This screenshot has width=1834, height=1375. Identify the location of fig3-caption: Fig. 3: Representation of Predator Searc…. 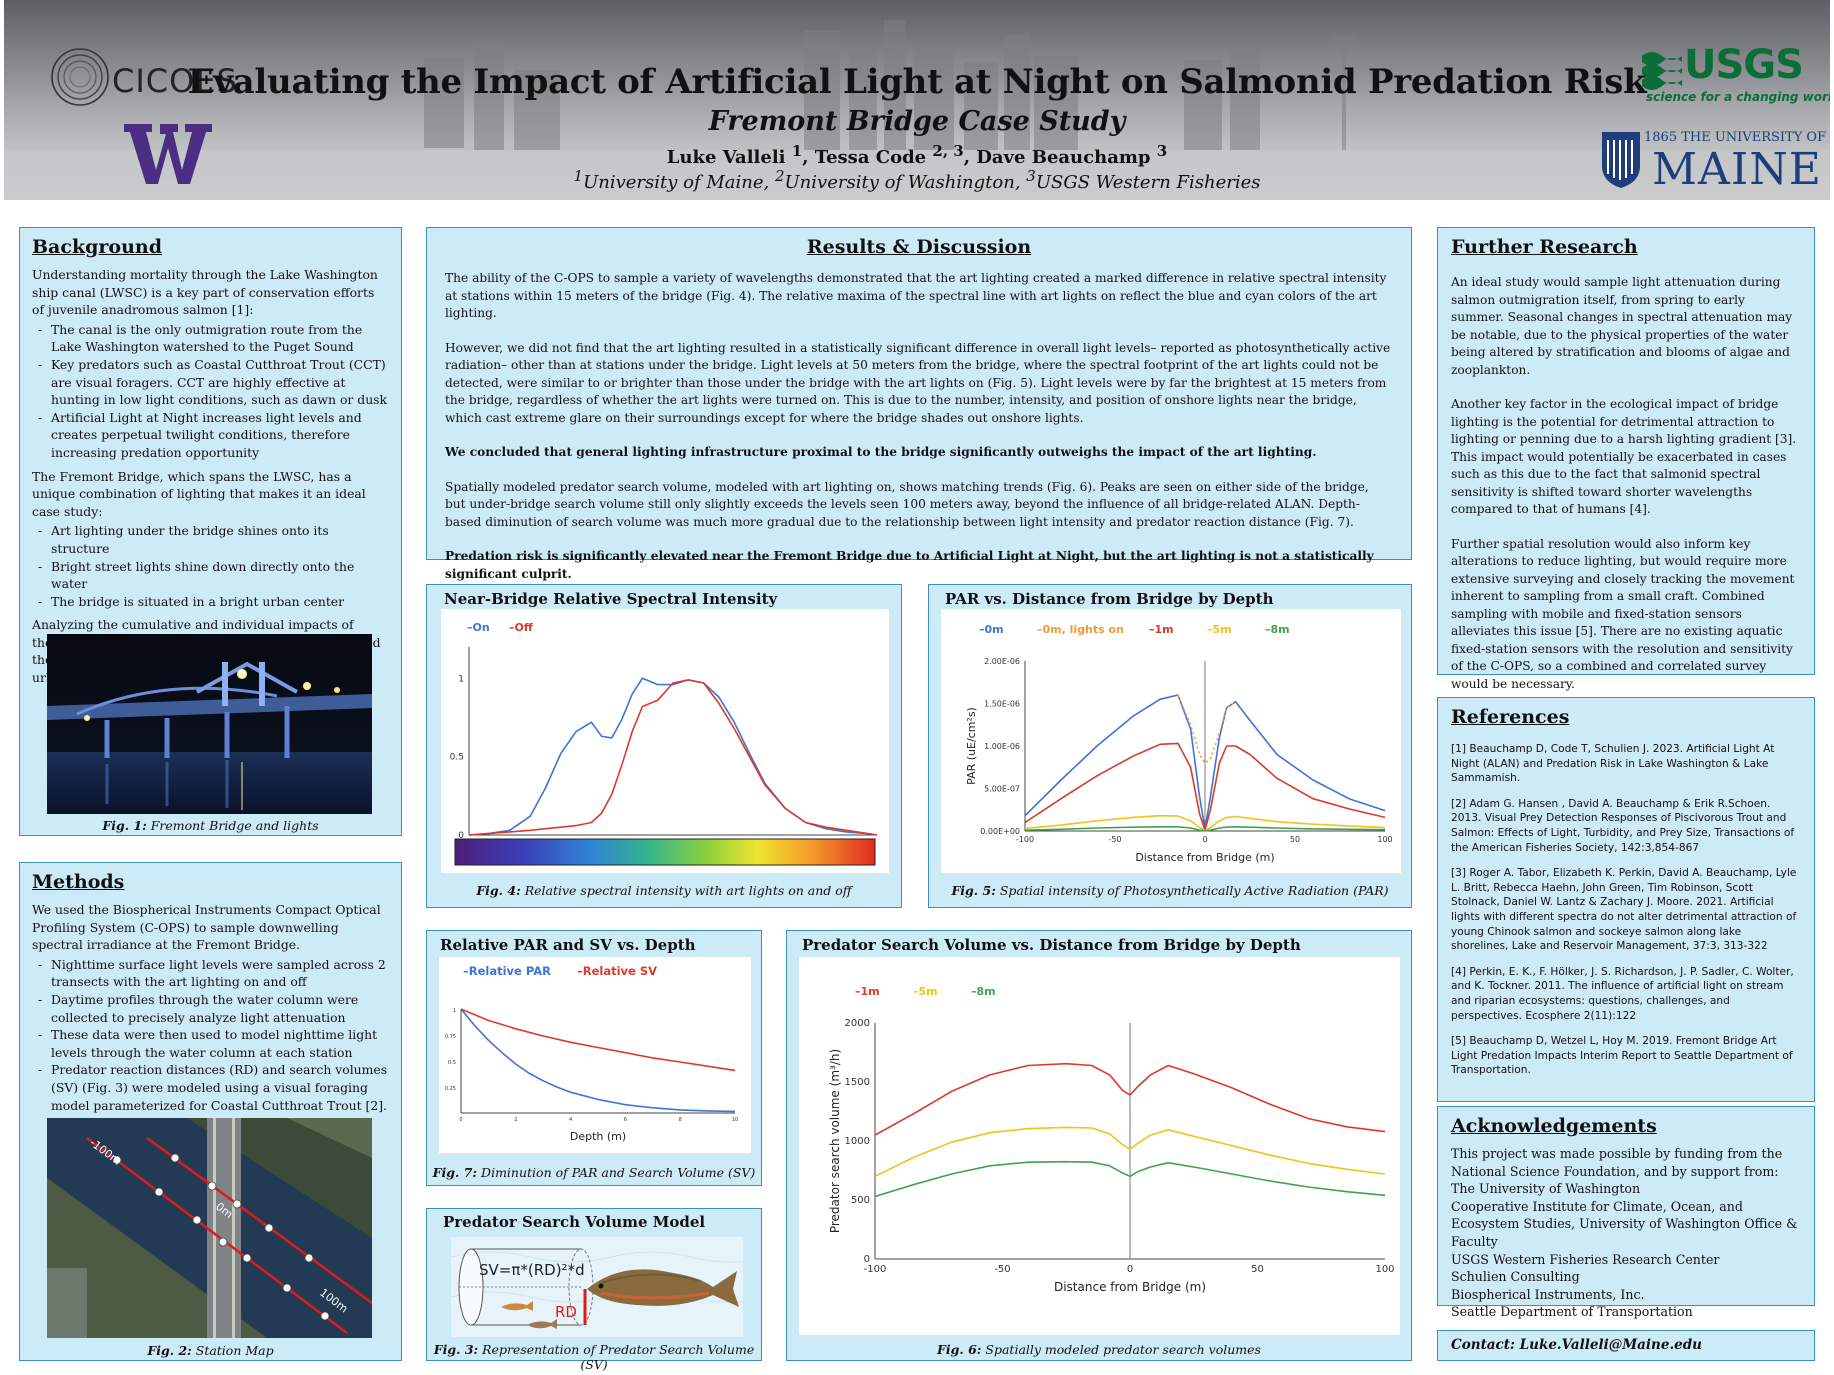
(594, 1357).